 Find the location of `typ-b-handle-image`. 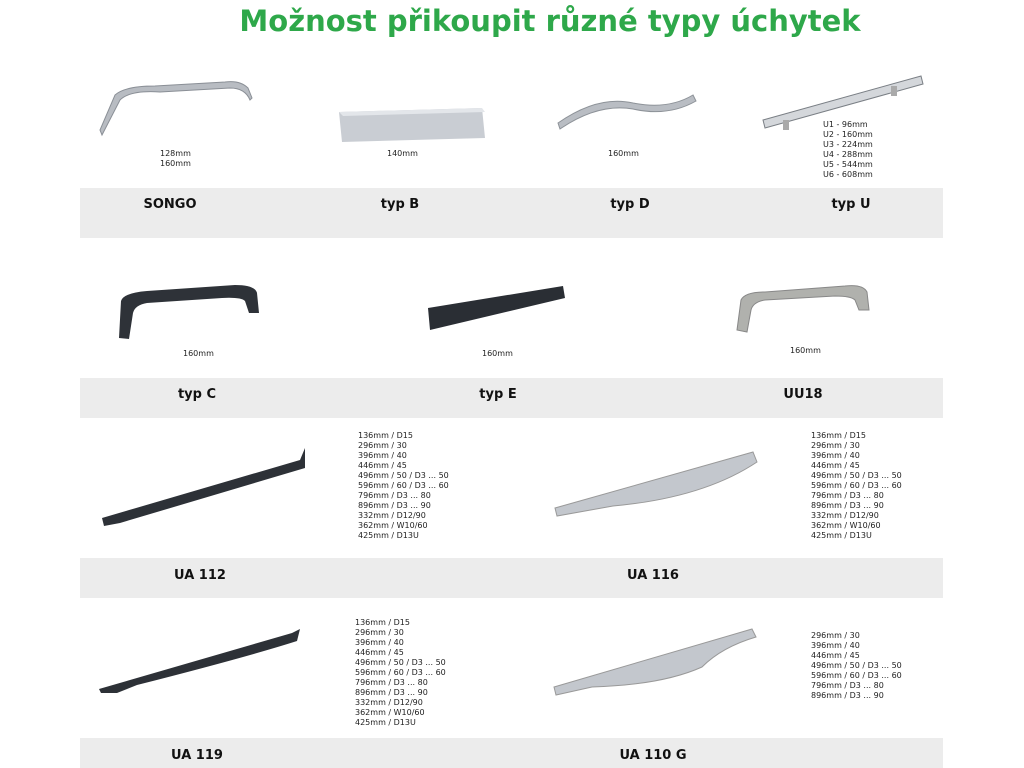

typ-b-handle-image is located at coordinates (412, 125).